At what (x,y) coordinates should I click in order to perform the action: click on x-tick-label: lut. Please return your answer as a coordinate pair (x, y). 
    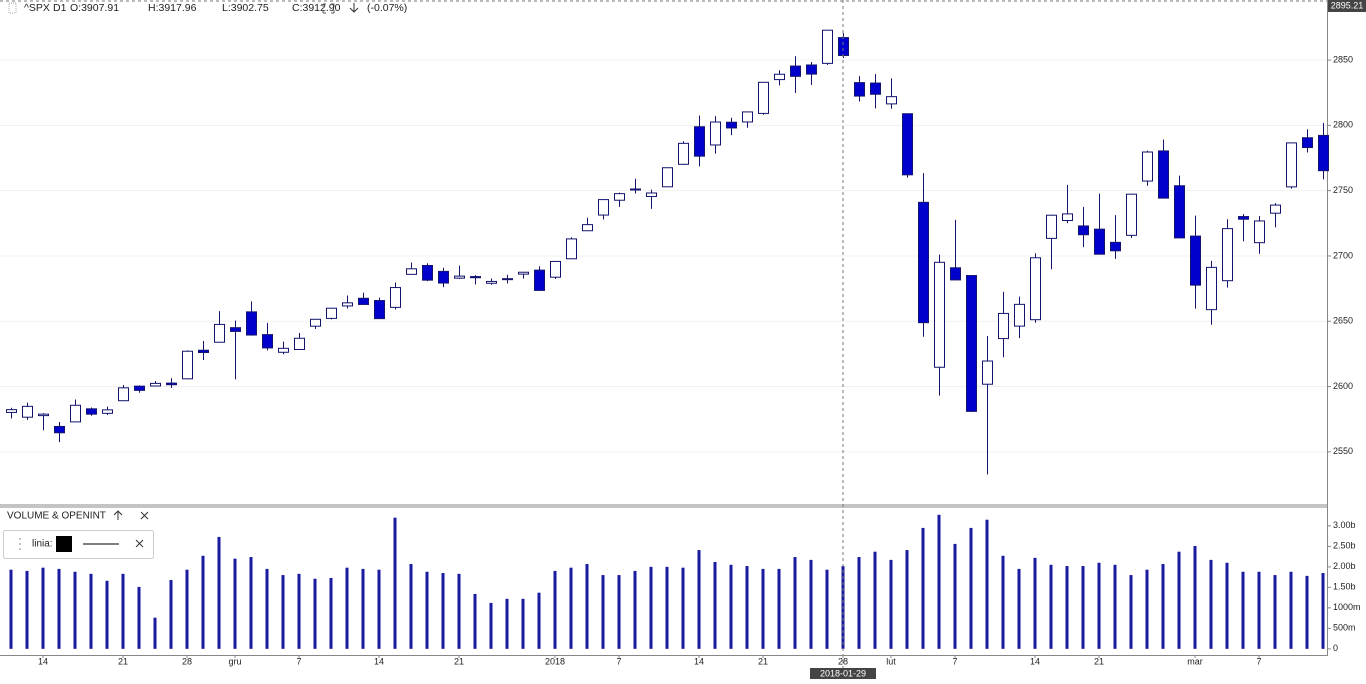
    Looking at the image, I should click on (891, 661).